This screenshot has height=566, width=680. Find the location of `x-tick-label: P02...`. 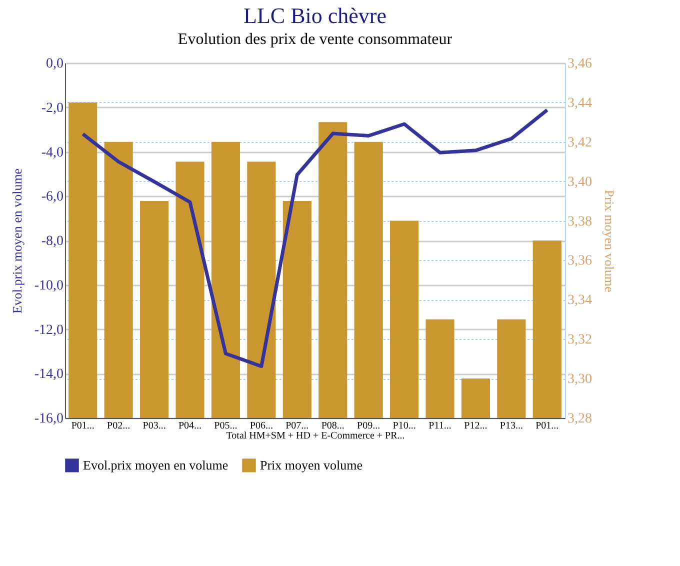

x-tick-label: P02... is located at coordinates (118, 426).